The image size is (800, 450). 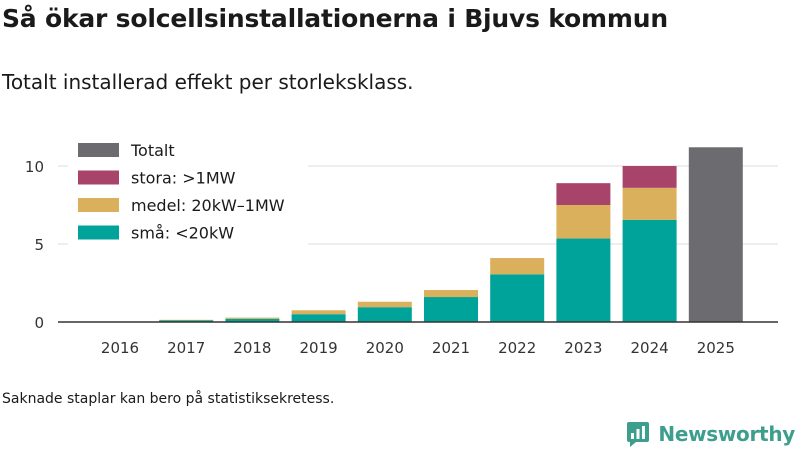 I want to click on x-tick-label-2022: 2022, so click(x=517, y=348).